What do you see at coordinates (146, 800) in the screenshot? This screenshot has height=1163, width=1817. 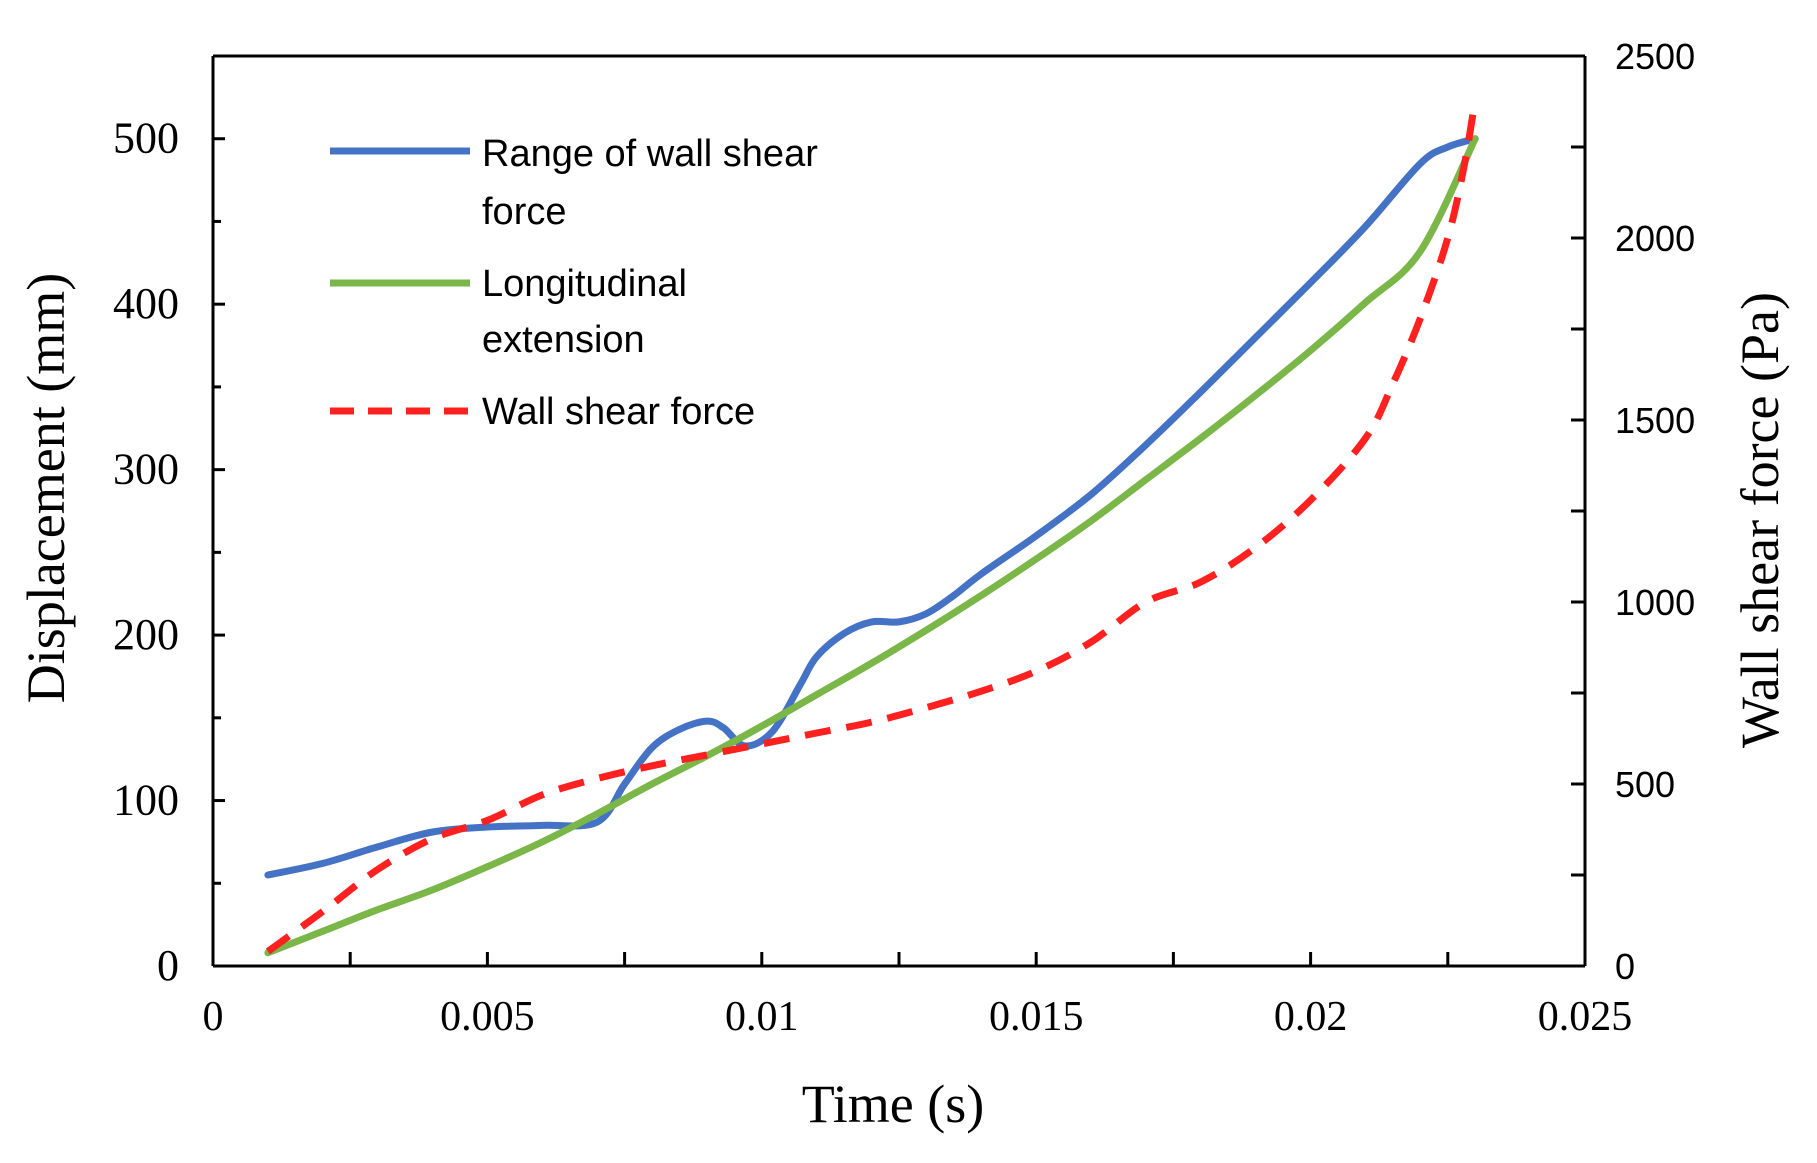 I see `y-tick-label: 100` at bounding box center [146, 800].